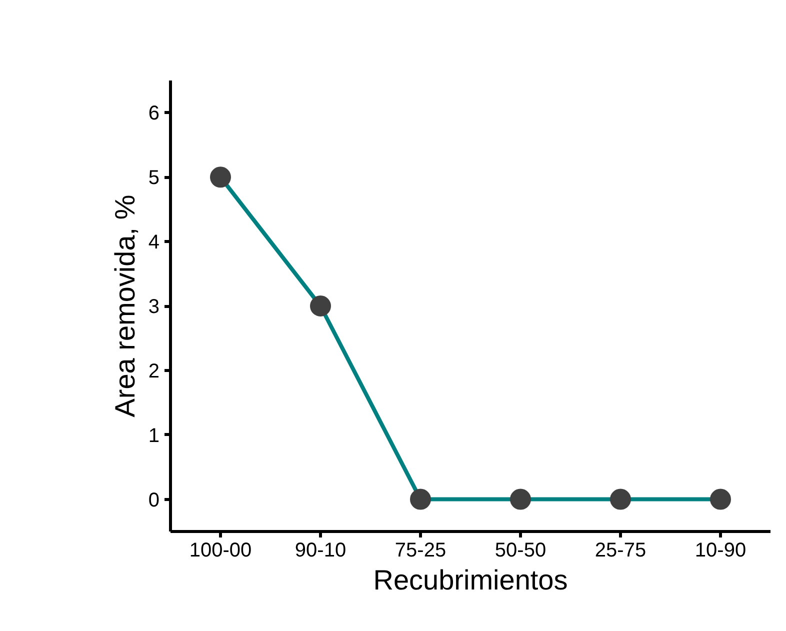  What do you see at coordinates (720, 551) in the screenshot?
I see `x-tick-label: 10-90` at bounding box center [720, 551].